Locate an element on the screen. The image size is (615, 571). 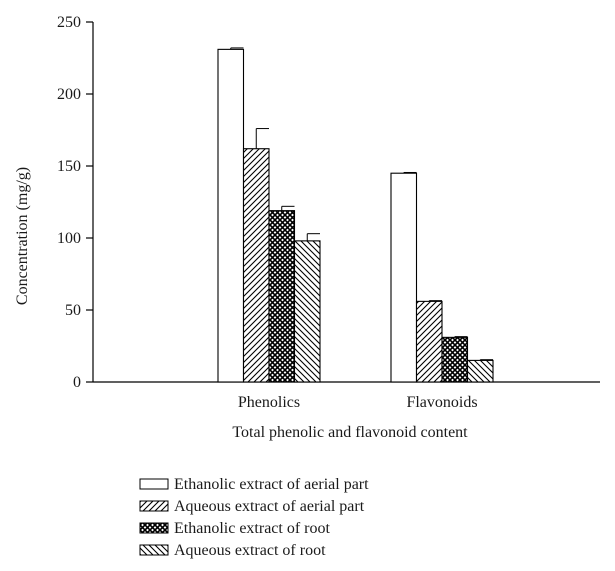
y-tick-label: 200 is located at coordinates (69, 94).